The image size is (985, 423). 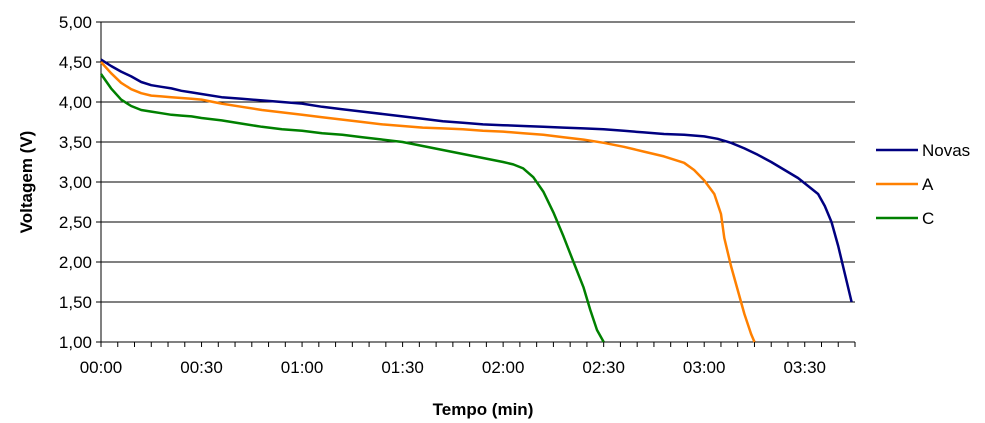 What do you see at coordinates (75, 182) in the screenshot?
I see `y-tick-label: 3,00` at bounding box center [75, 182].